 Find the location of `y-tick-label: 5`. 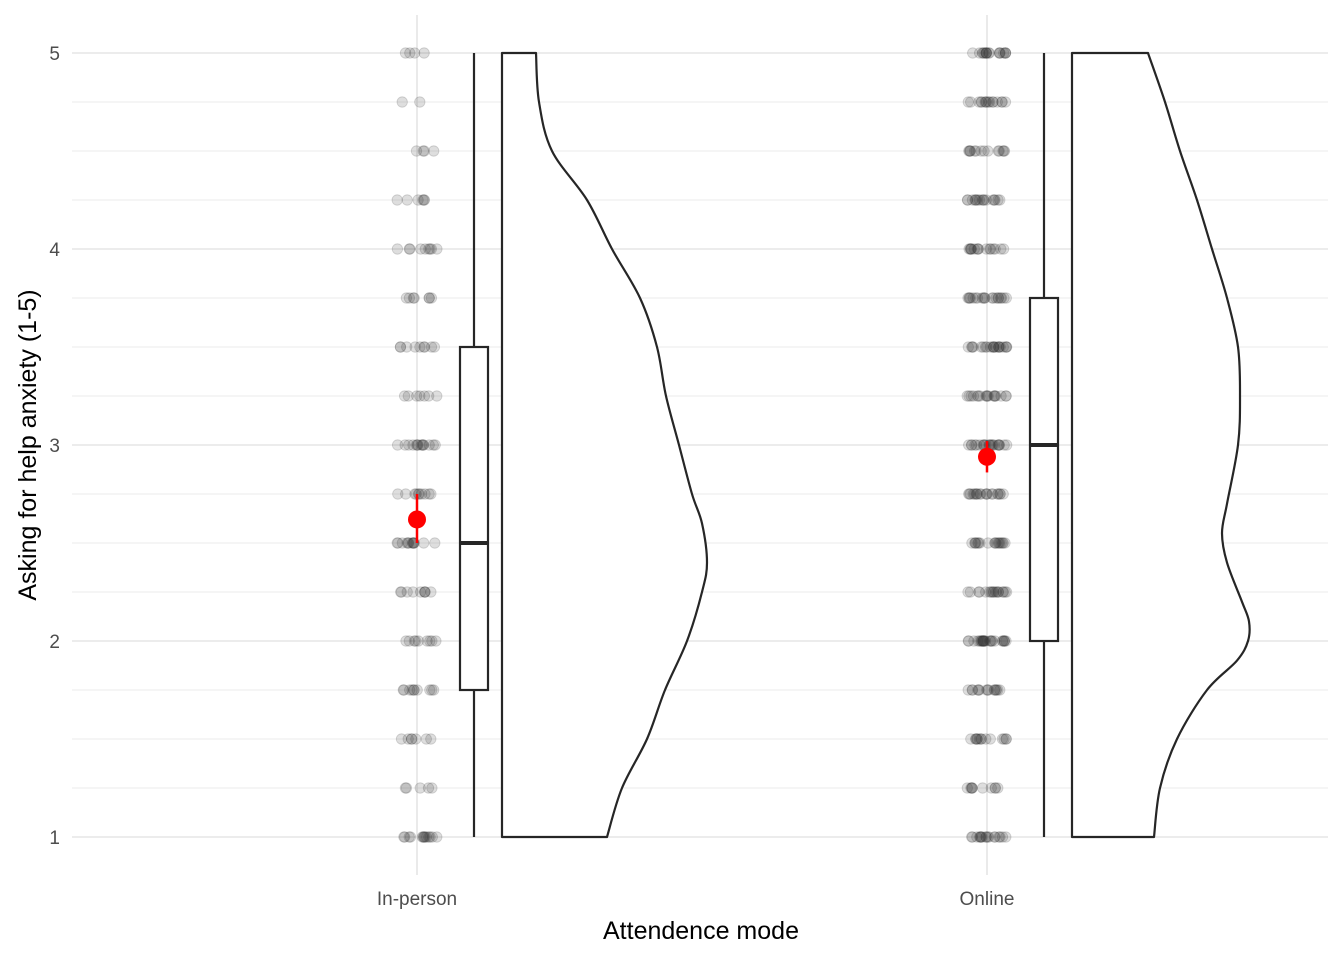

y-tick-label: 5 is located at coordinates (54, 54).